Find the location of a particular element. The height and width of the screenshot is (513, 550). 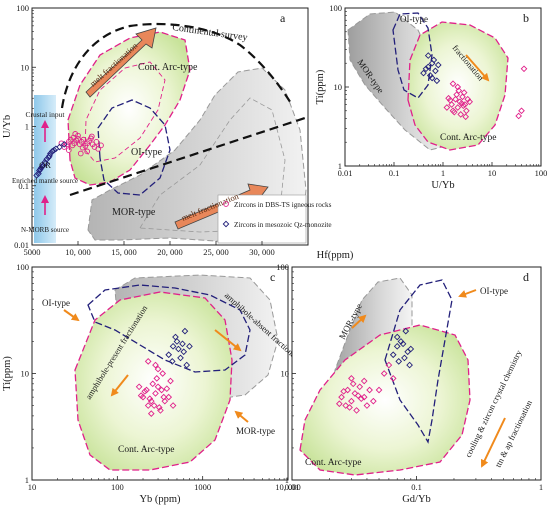

panel-c-ytick-label: 1 is located at coordinates (27, 480).